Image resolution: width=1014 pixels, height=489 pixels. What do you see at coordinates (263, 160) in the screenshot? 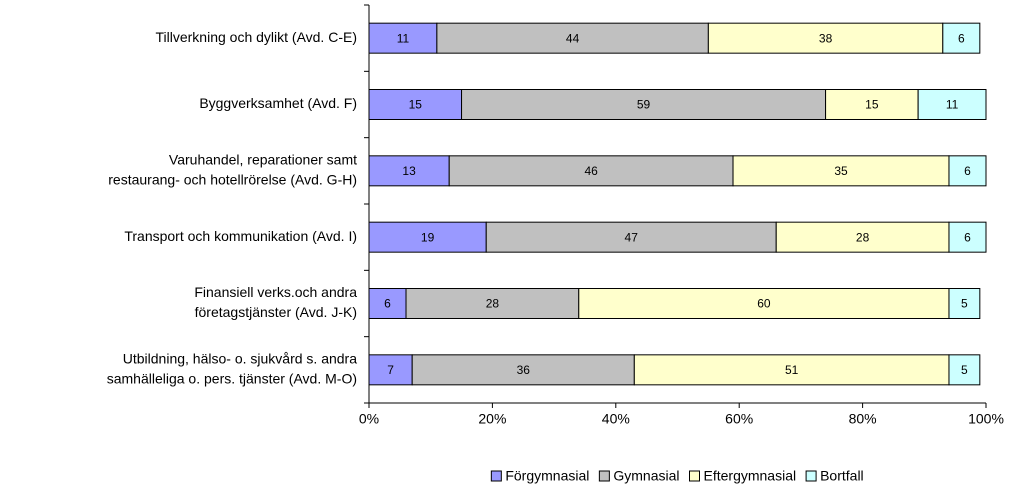
I see `category-label: Varuhandel, reparationer samt` at bounding box center [263, 160].